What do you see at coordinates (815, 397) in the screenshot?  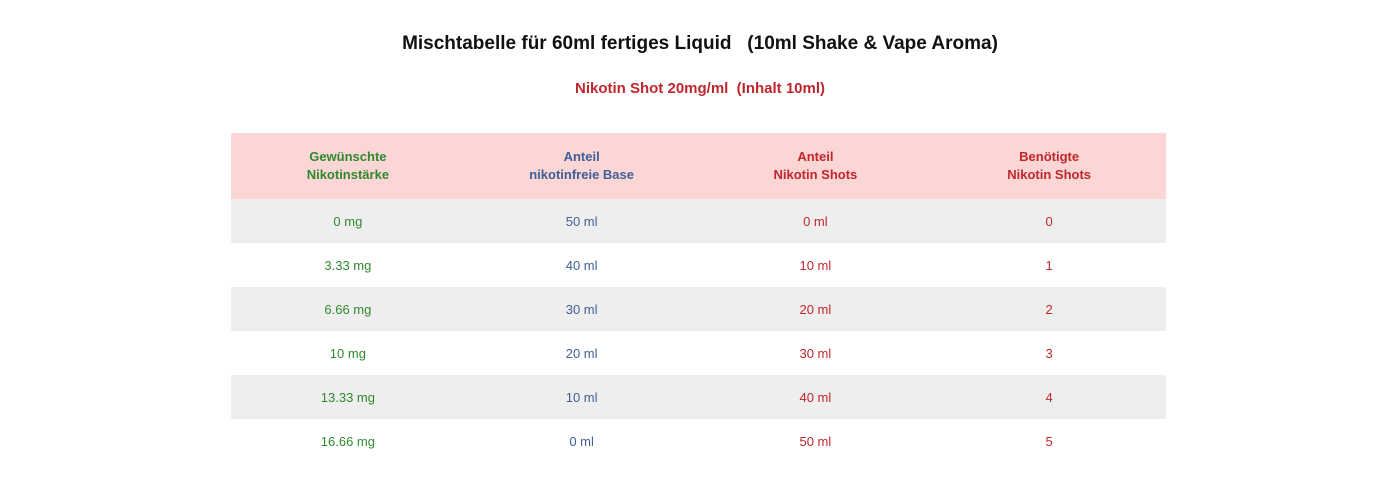 I see `shot-ml-cell: 40 ml` at bounding box center [815, 397].